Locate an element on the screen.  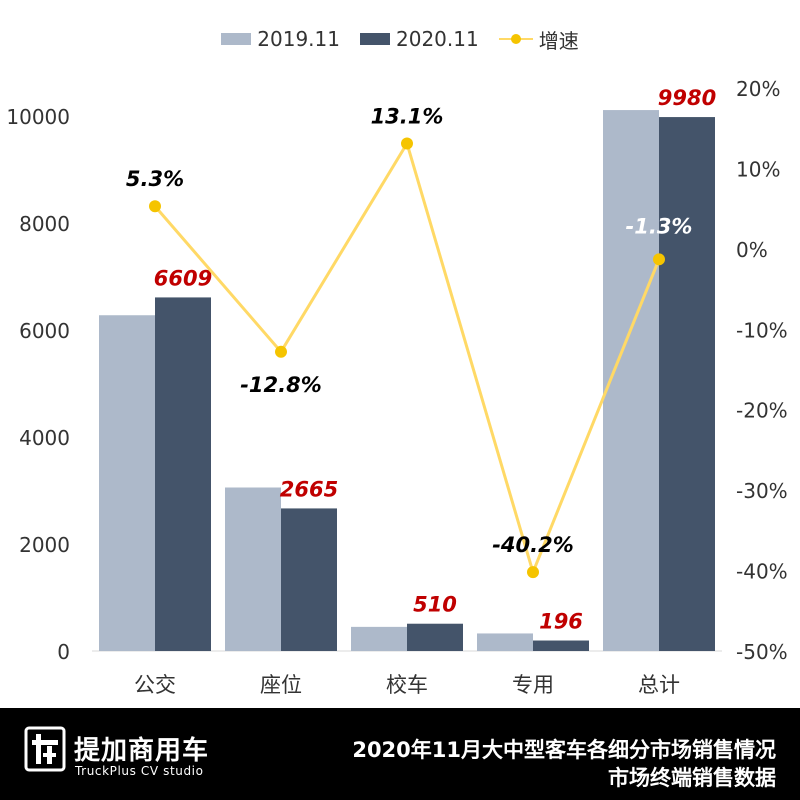
y-left-tick-label: 0 is located at coordinates (63, 652).